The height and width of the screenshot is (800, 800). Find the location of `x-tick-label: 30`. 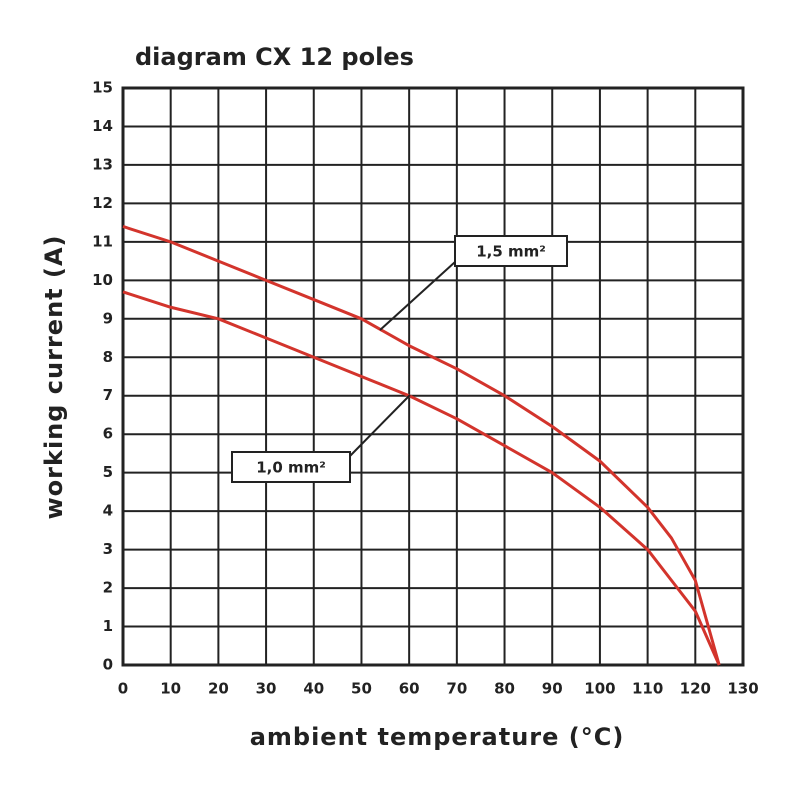

x-tick-label: 30 is located at coordinates (266, 689).